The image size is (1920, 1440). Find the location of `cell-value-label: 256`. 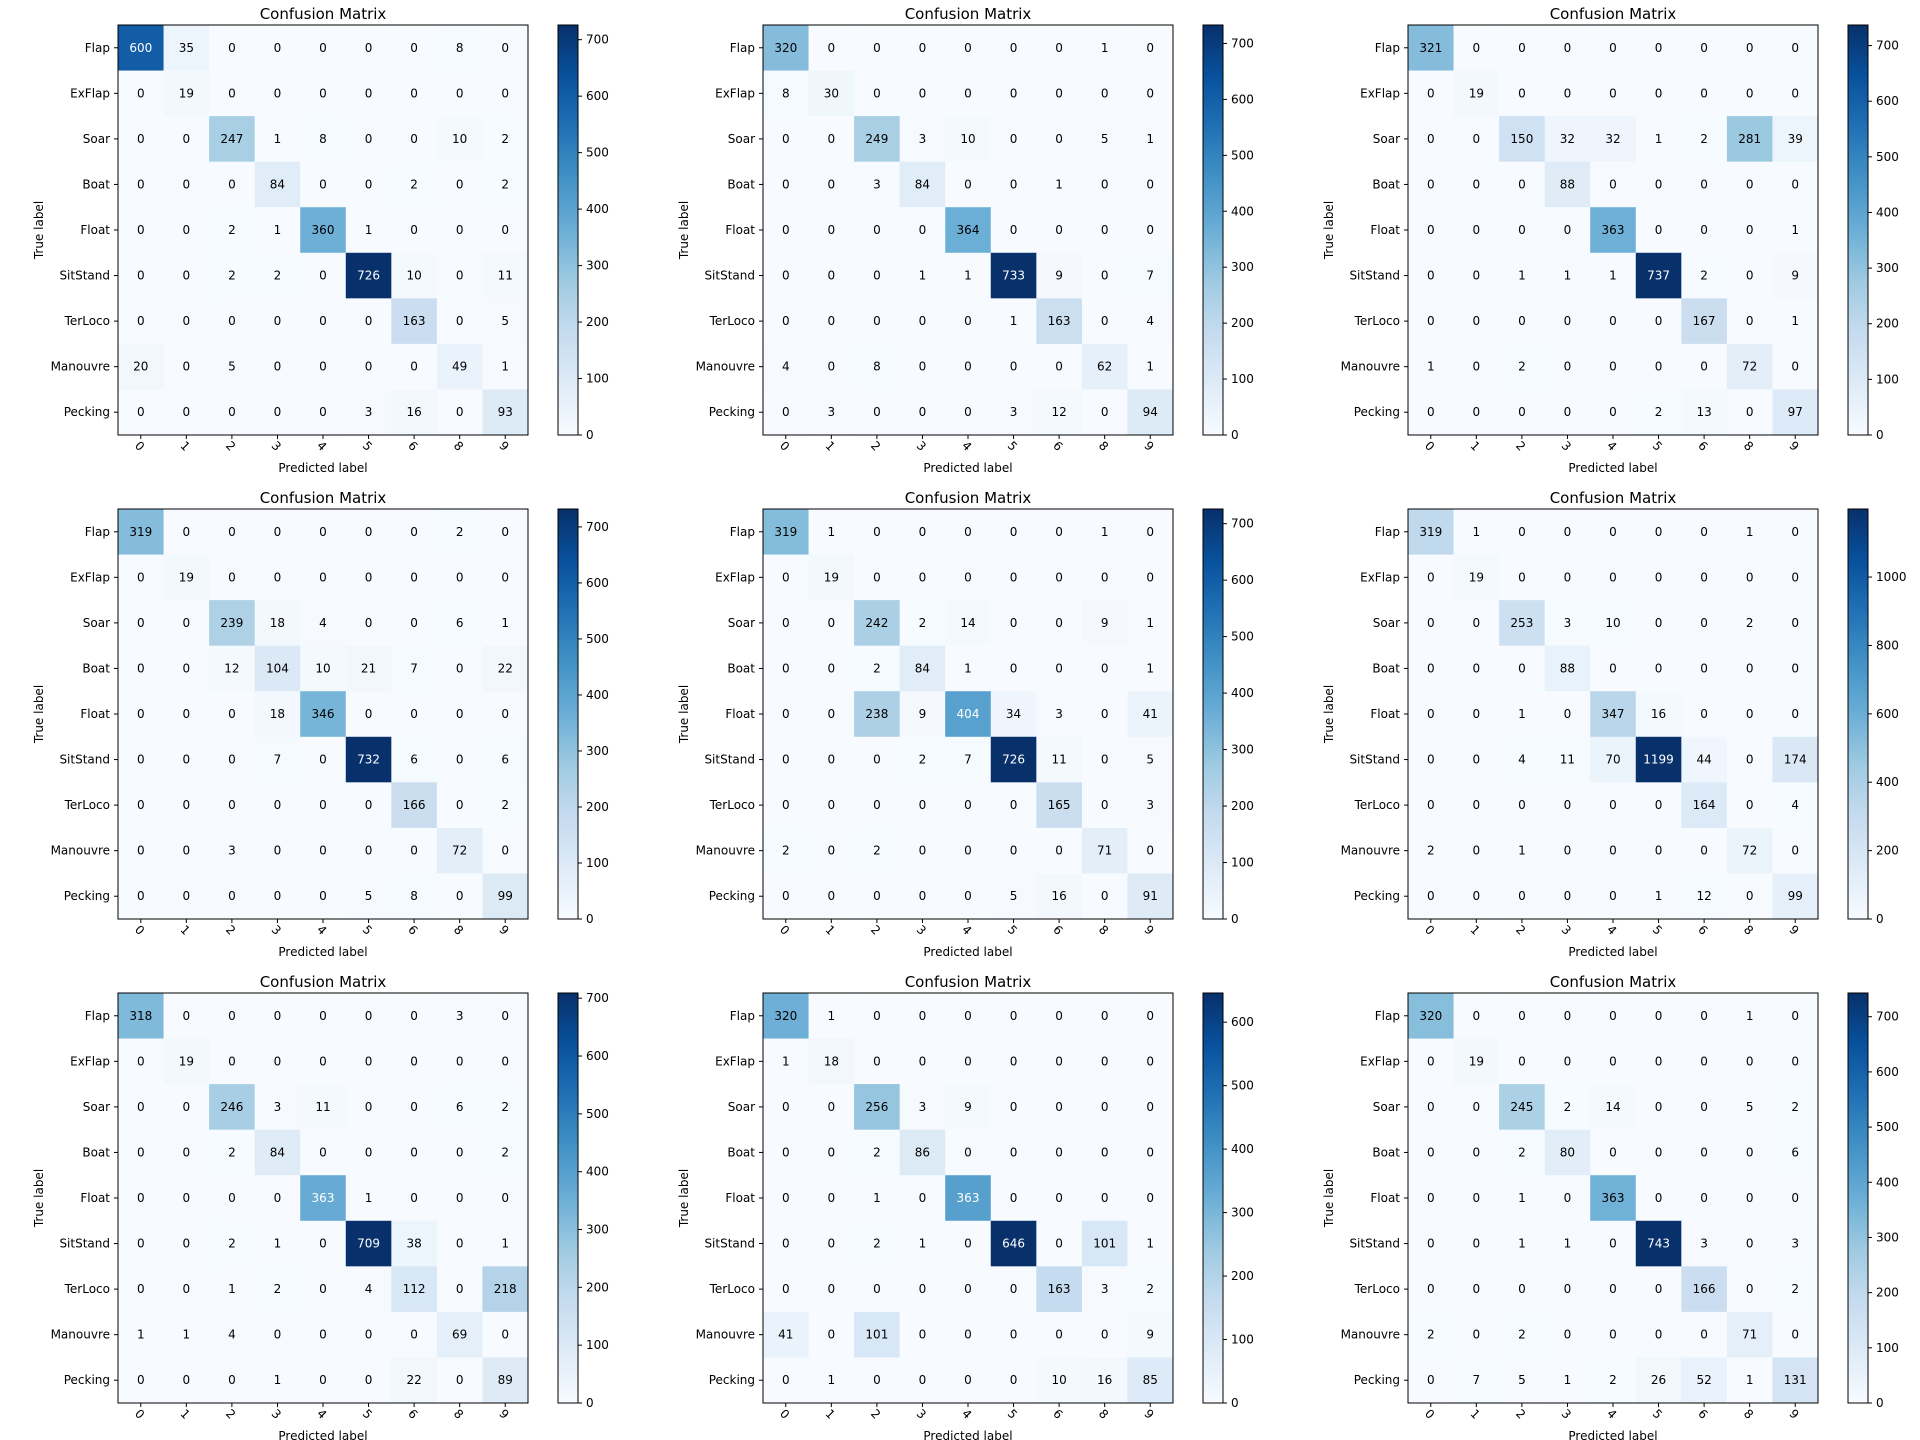

cell-value-label: 256 is located at coordinates (876, 1107).